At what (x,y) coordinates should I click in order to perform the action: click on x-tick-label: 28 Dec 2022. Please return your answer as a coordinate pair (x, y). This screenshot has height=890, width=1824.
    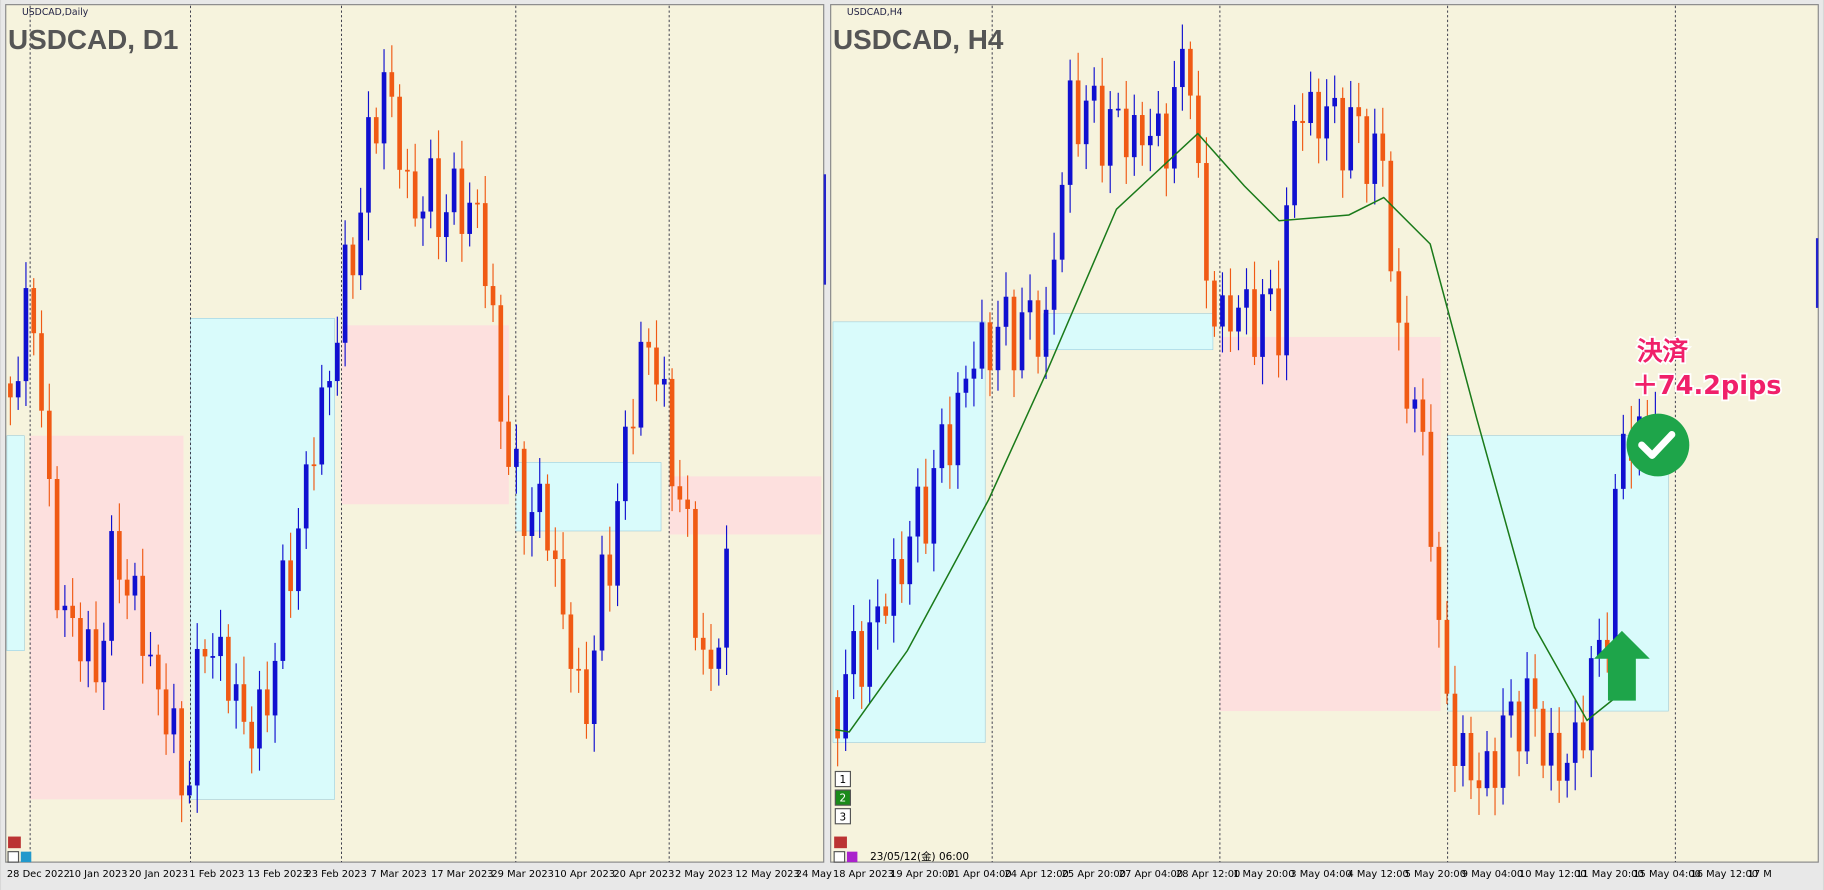
    Looking at the image, I should click on (38, 874).